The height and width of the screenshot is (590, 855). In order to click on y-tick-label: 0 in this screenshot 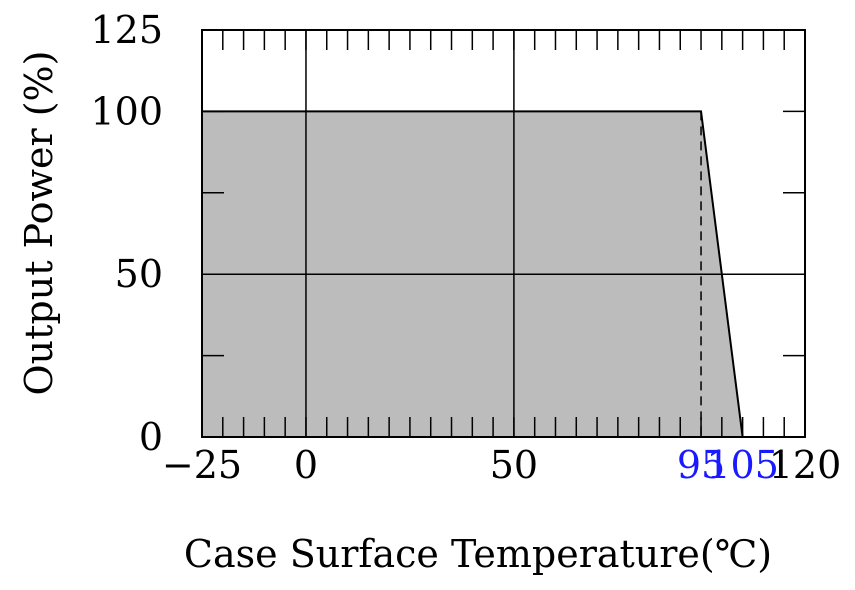, I will do `click(151, 437)`.